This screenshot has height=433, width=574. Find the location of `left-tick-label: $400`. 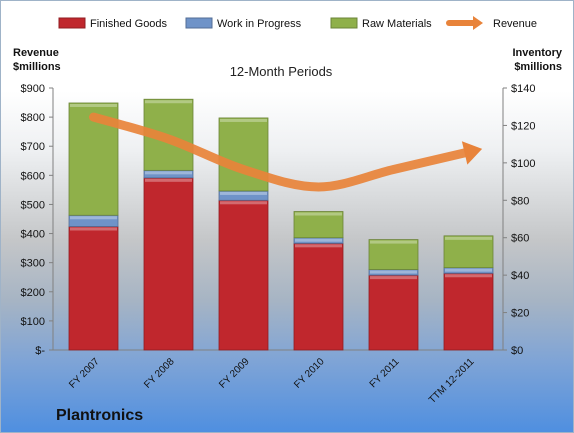

left-tick-label: $400 is located at coordinates (33, 235).